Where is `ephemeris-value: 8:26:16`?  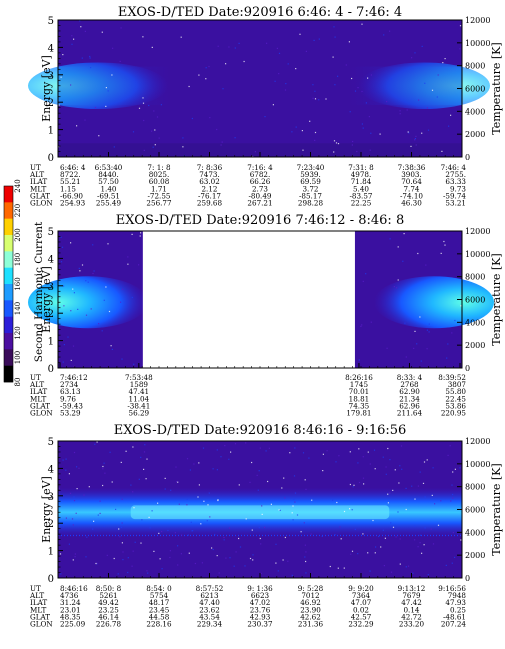
ephemeris-value: 8:26:16 is located at coordinates (359, 377).